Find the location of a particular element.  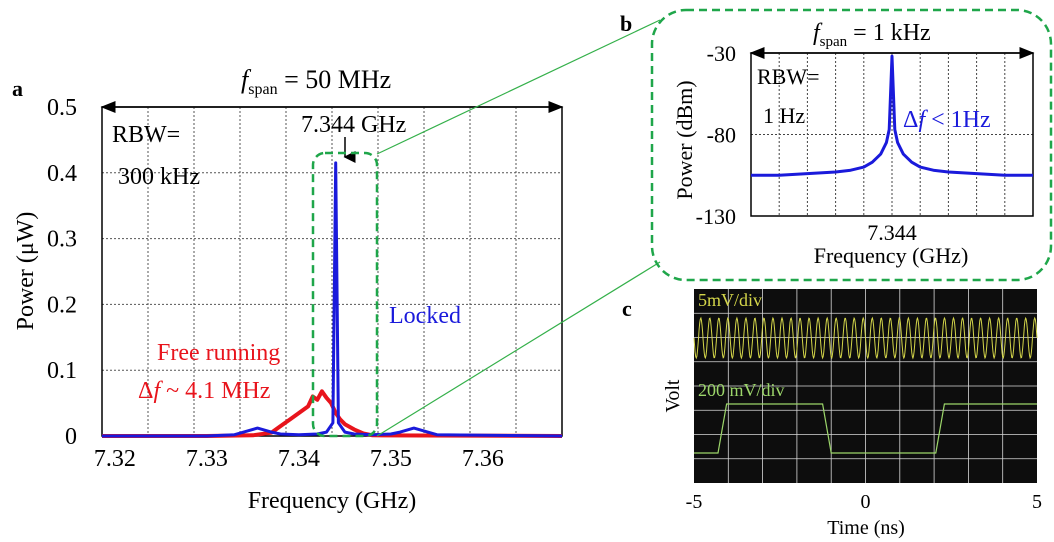

plot-frame is located at coordinates (892, 134).